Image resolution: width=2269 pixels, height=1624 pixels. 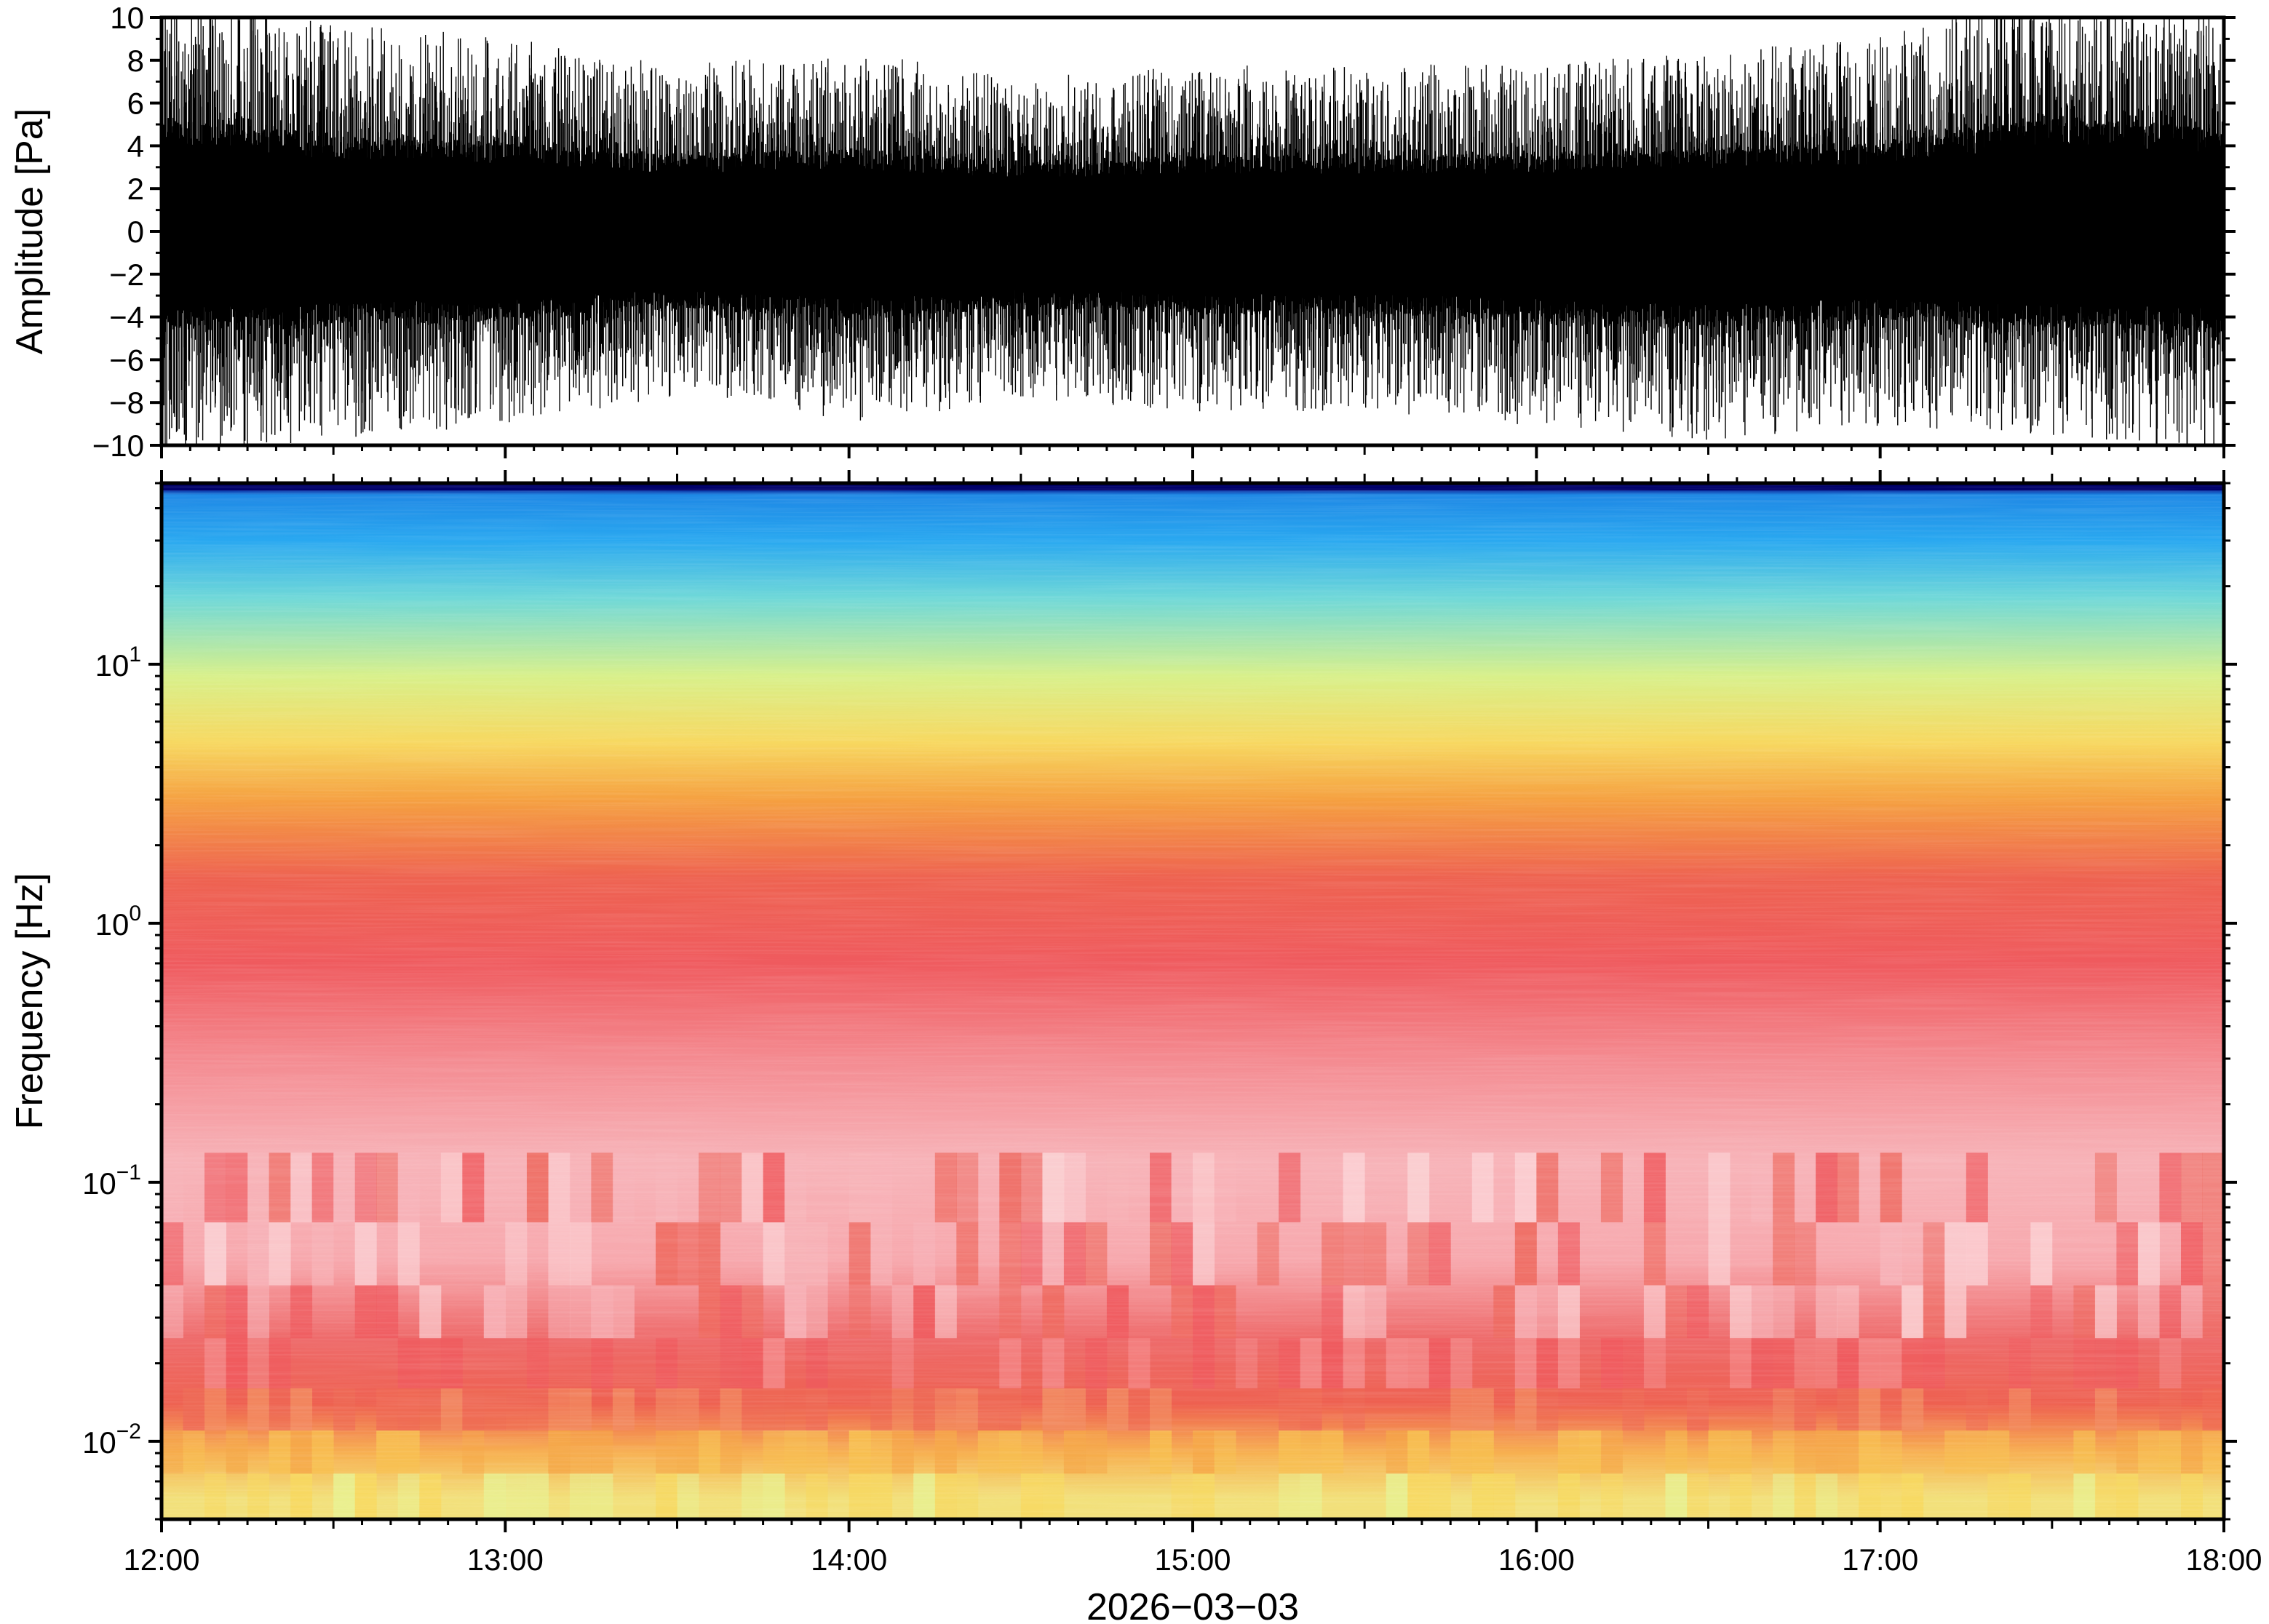 What do you see at coordinates (126, 275) in the screenshot?
I see `waveform-y-tick-label: −2` at bounding box center [126, 275].